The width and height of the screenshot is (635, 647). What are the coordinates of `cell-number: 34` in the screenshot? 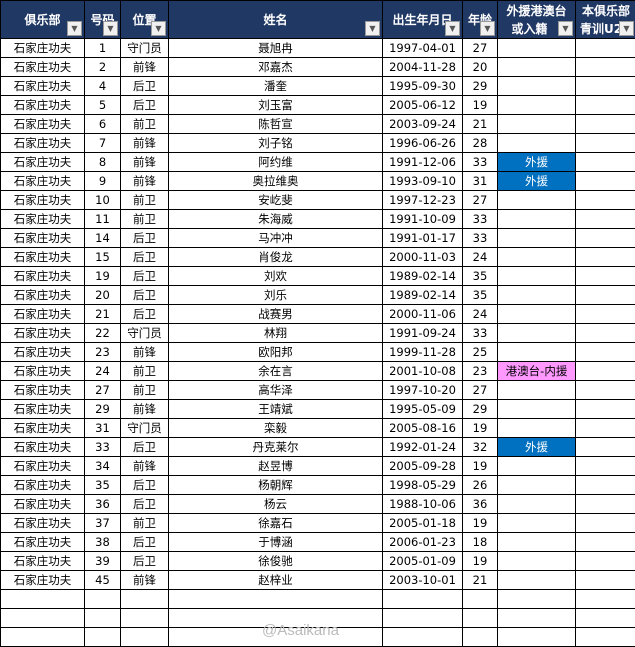 It's located at (102, 466).